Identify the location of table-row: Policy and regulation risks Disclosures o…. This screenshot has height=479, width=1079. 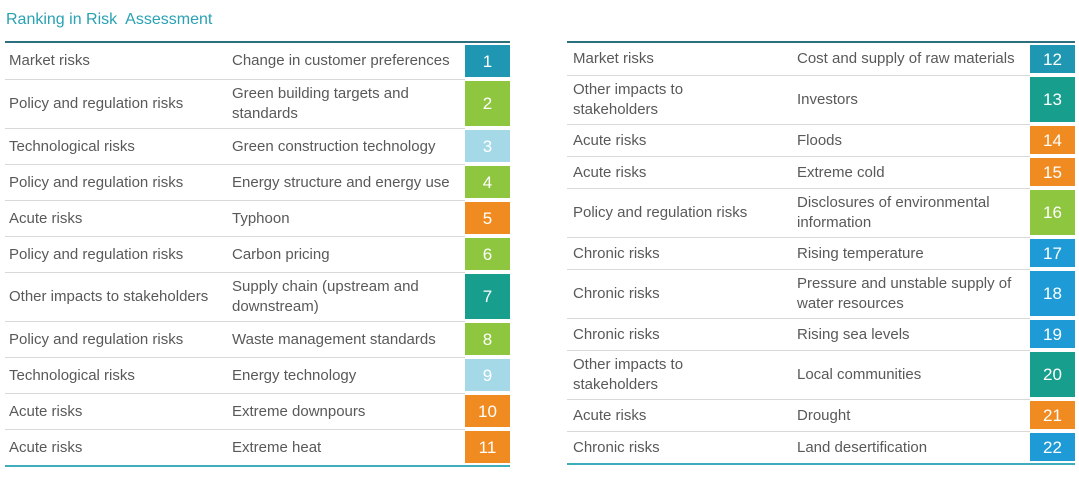
(821, 212).